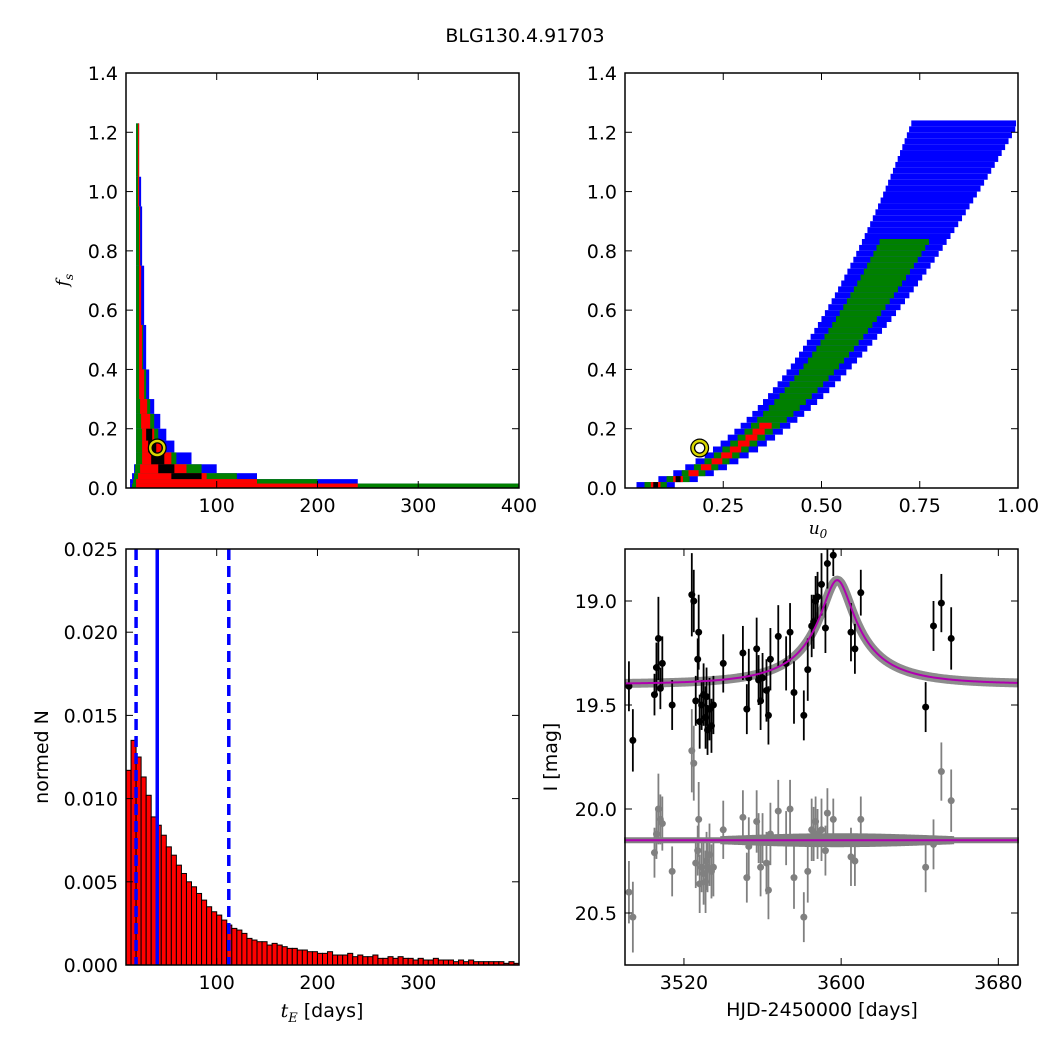 This screenshot has width=1050, height=1050. What do you see at coordinates (699, 448) in the screenshot?
I see `best-fit-marker` at bounding box center [699, 448].